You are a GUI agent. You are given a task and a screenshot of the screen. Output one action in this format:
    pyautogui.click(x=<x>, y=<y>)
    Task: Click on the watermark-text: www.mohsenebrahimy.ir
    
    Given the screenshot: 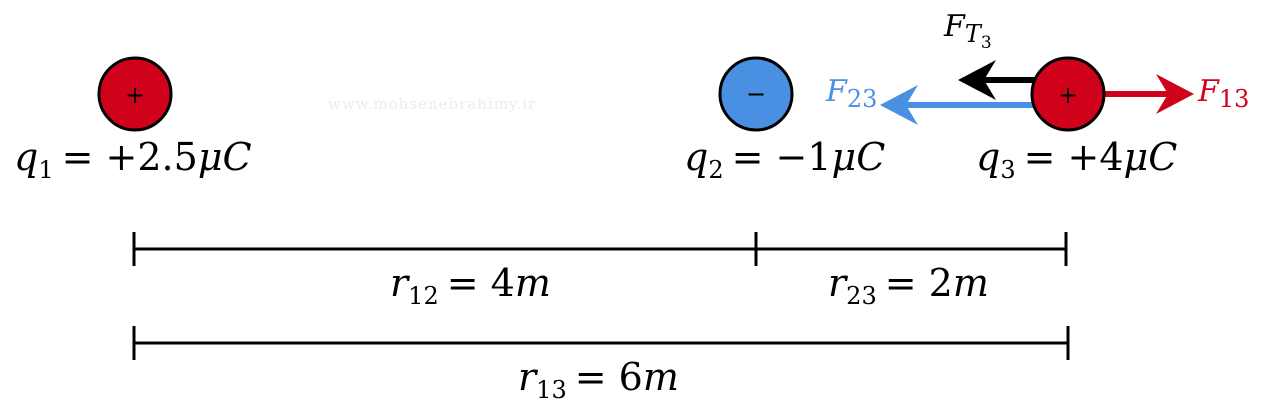 What is the action you would take?
    pyautogui.click(x=432, y=104)
    